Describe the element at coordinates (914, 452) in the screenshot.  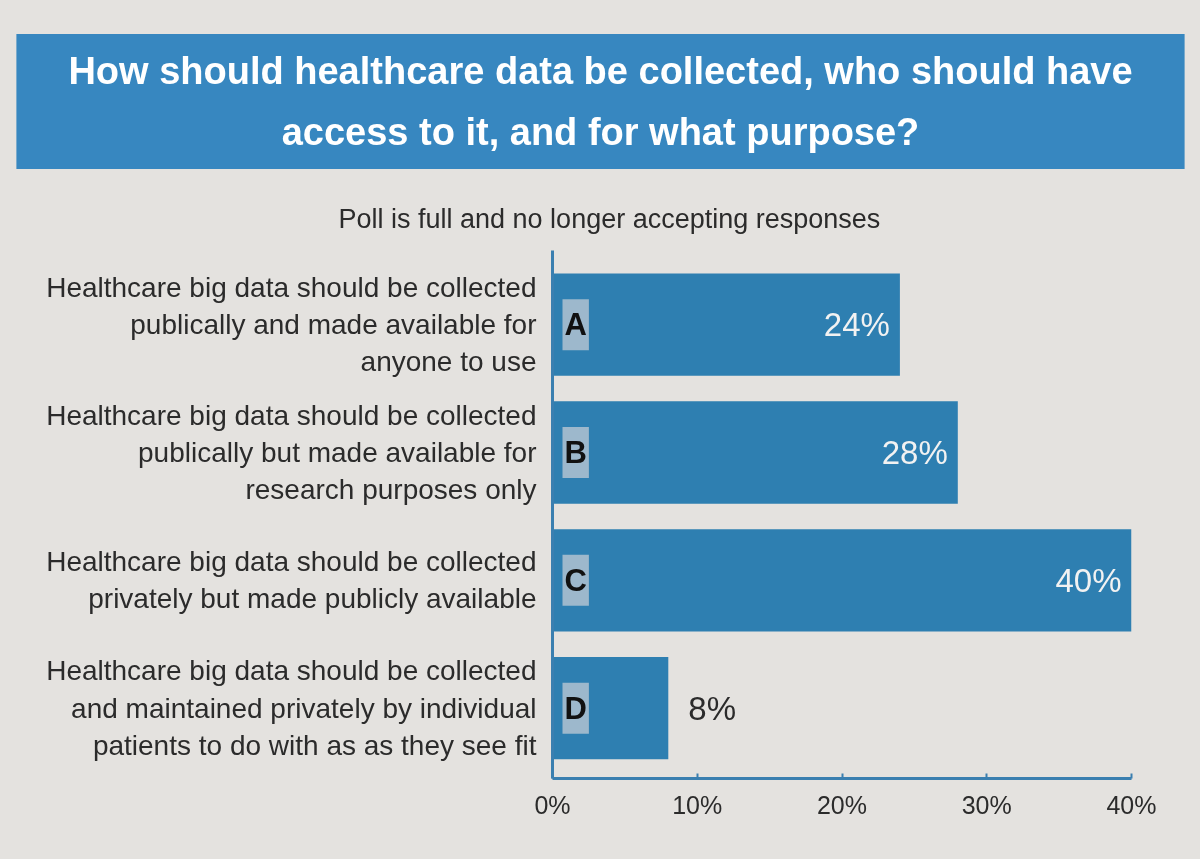
I see `data-label: 28%` at that location.